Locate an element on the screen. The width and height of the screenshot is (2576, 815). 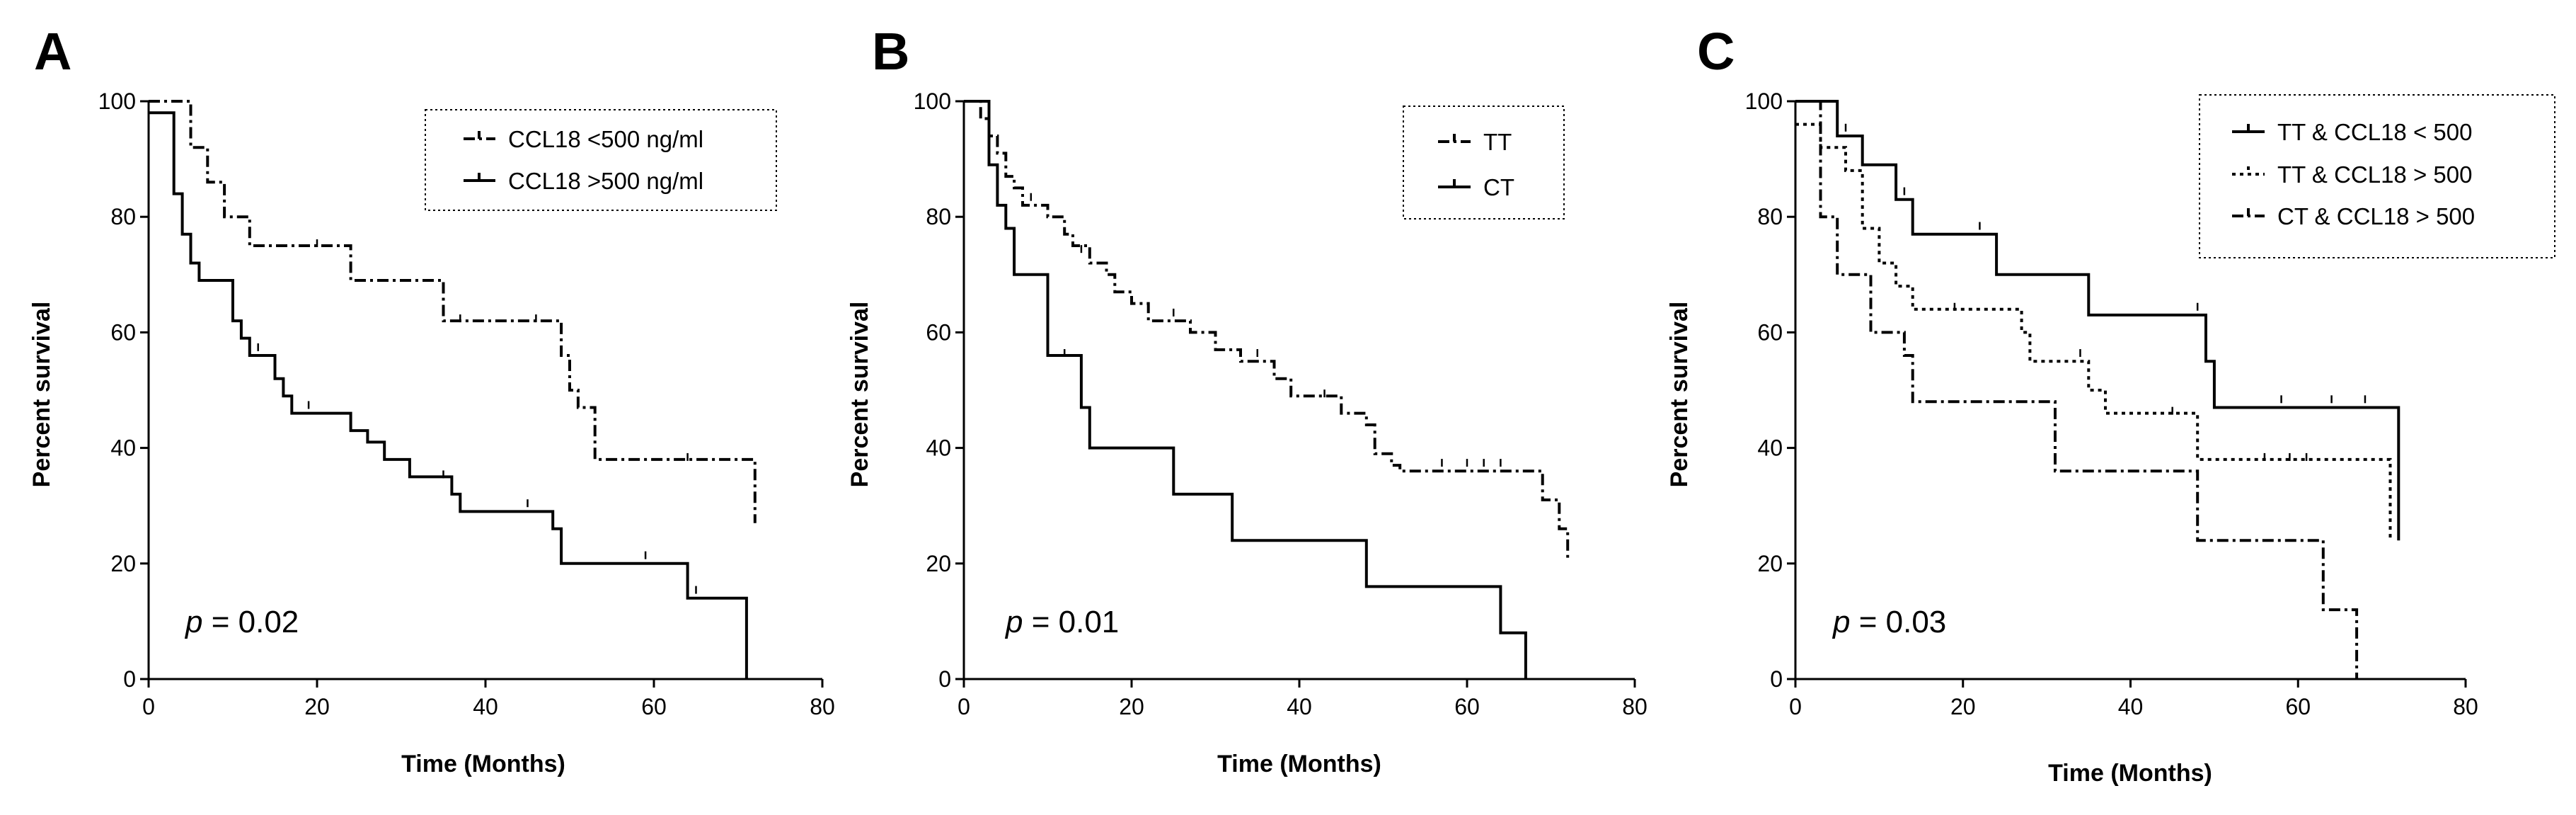
legend-swatch-tt-high is located at coordinates (2249, 171).